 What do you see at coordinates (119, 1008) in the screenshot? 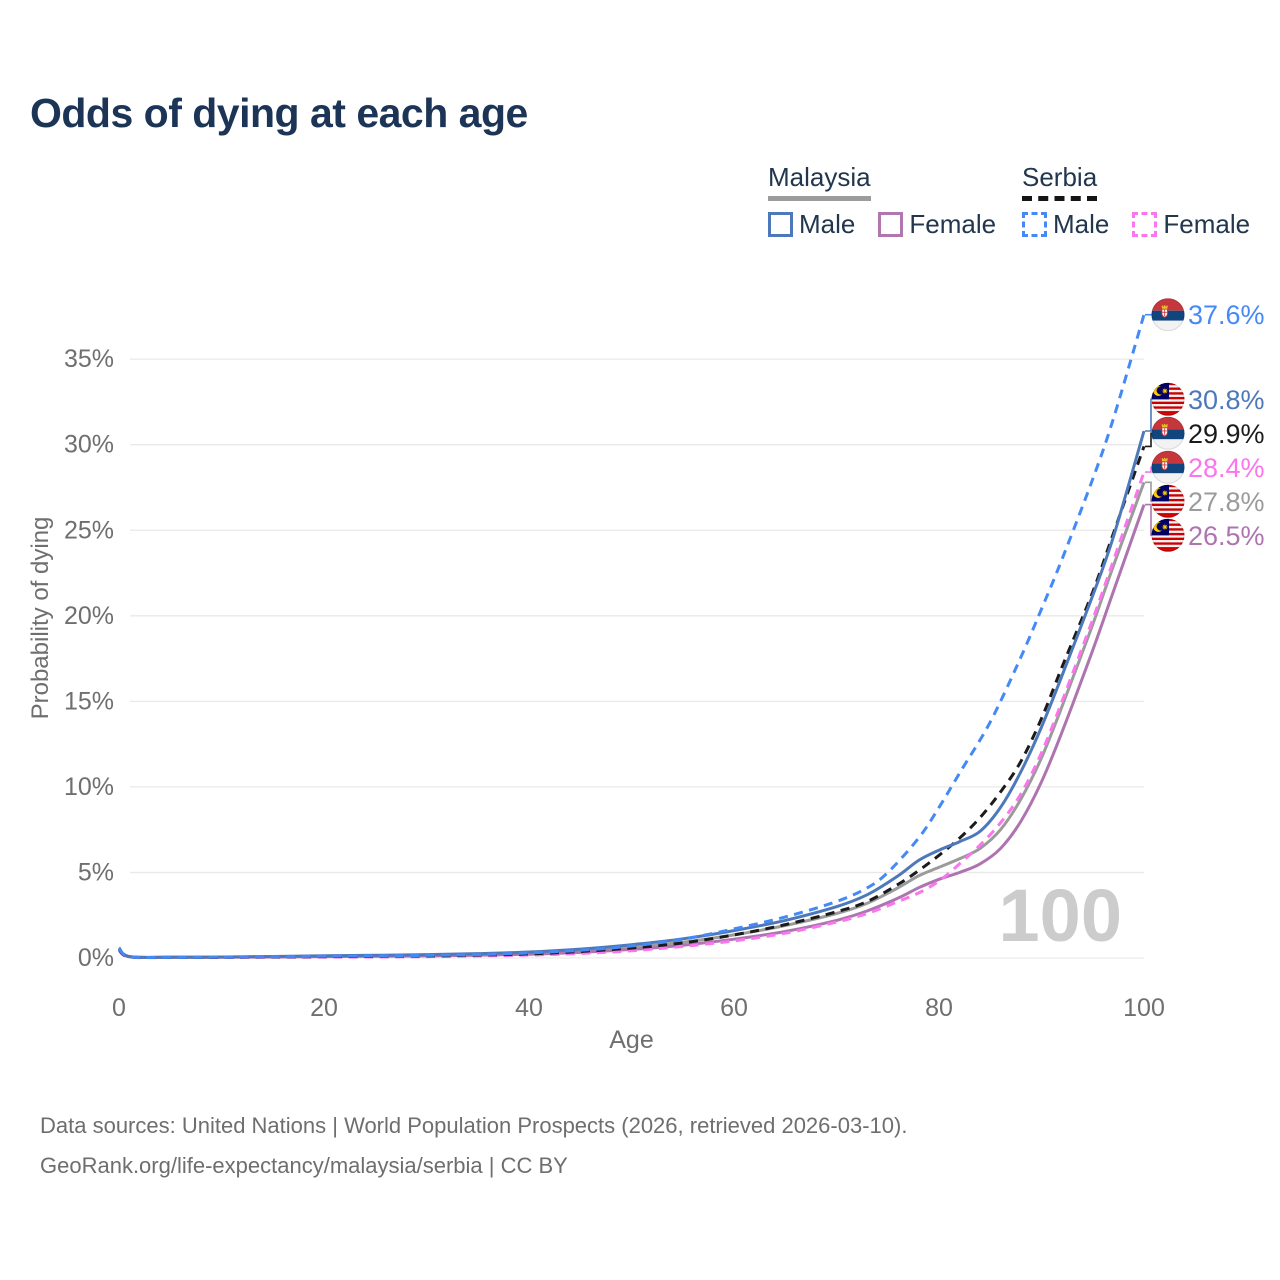
I see `x-tick-label: 0` at bounding box center [119, 1008].